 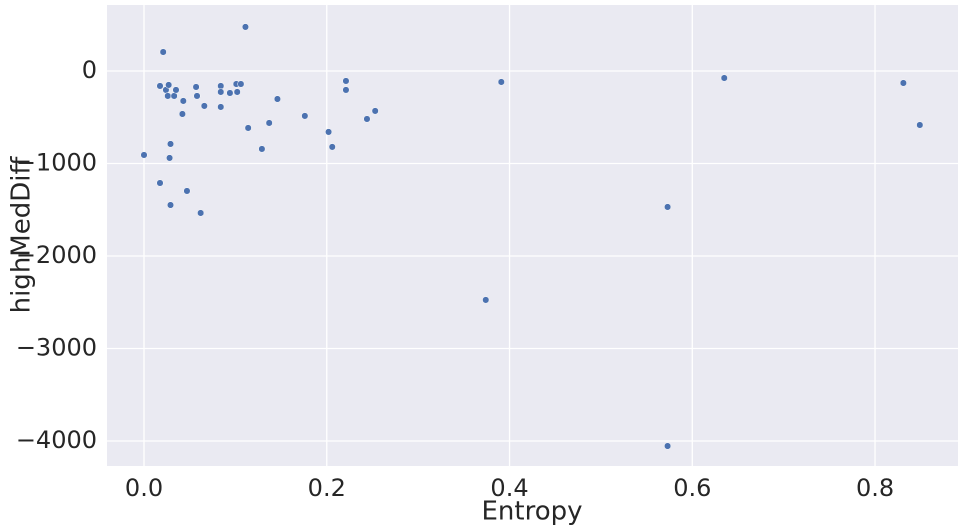 What do you see at coordinates (56, 348) in the screenshot?
I see `y-tick-label: −3000` at bounding box center [56, 348].